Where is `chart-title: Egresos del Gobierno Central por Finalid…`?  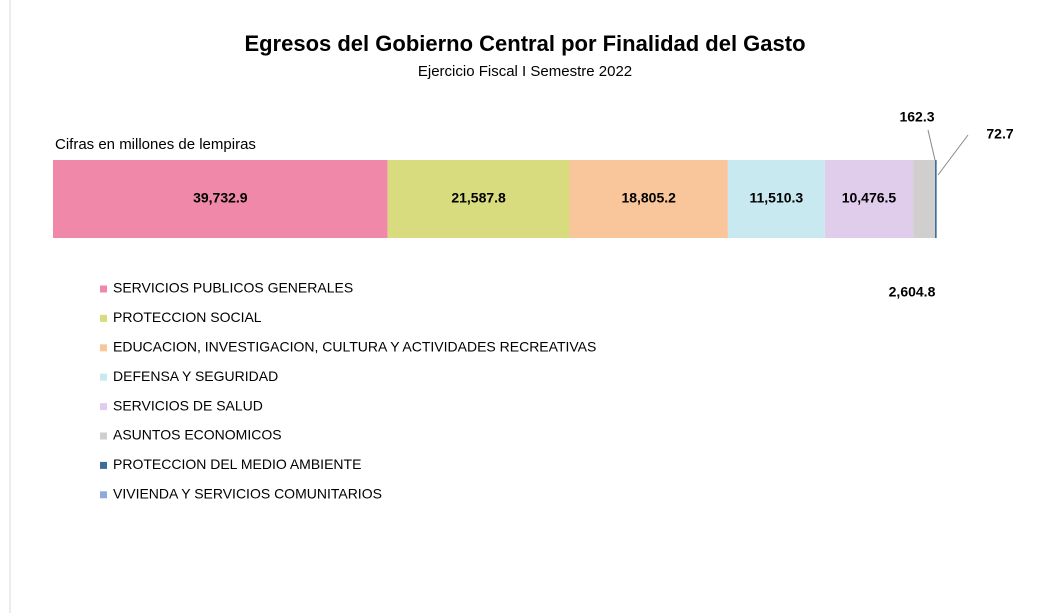 chart-title: Egresos del Gobierno Central por Finalid… is located at coordinates (524, 43).